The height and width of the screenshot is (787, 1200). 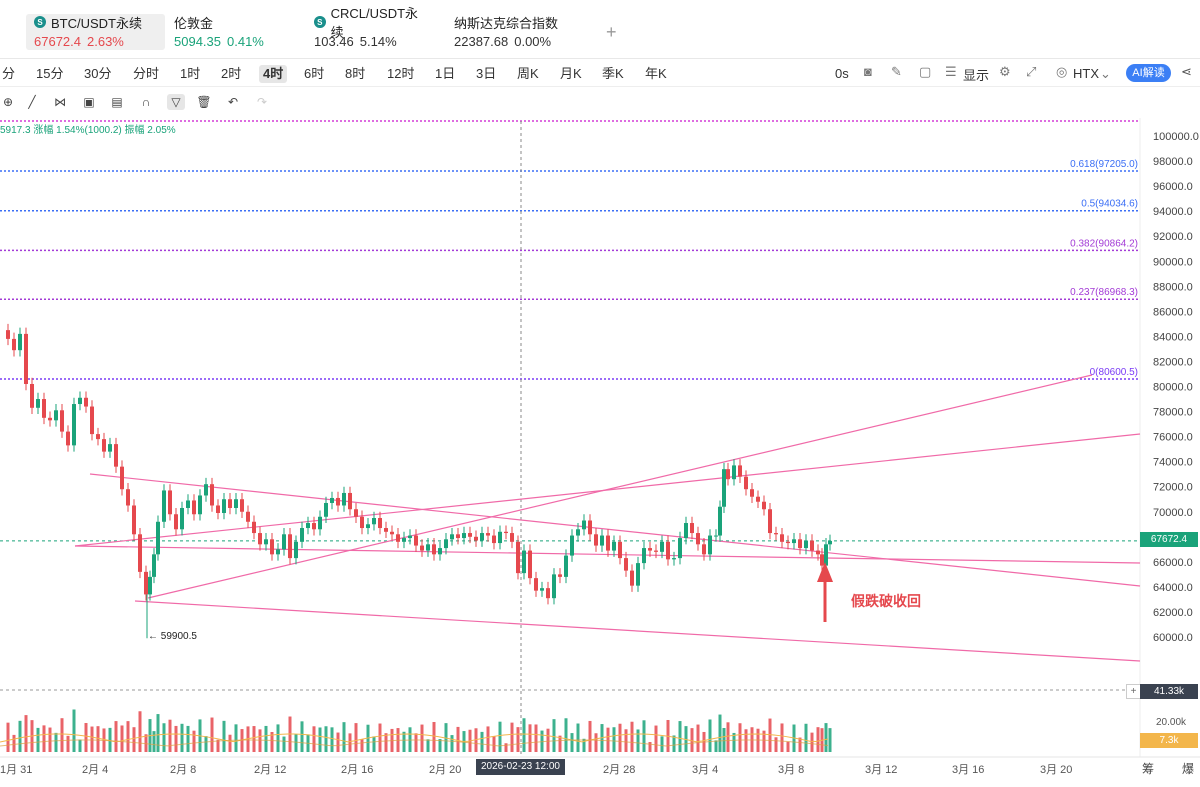 I want to click on filter-icon: ▽, so click(x=176, y=102).